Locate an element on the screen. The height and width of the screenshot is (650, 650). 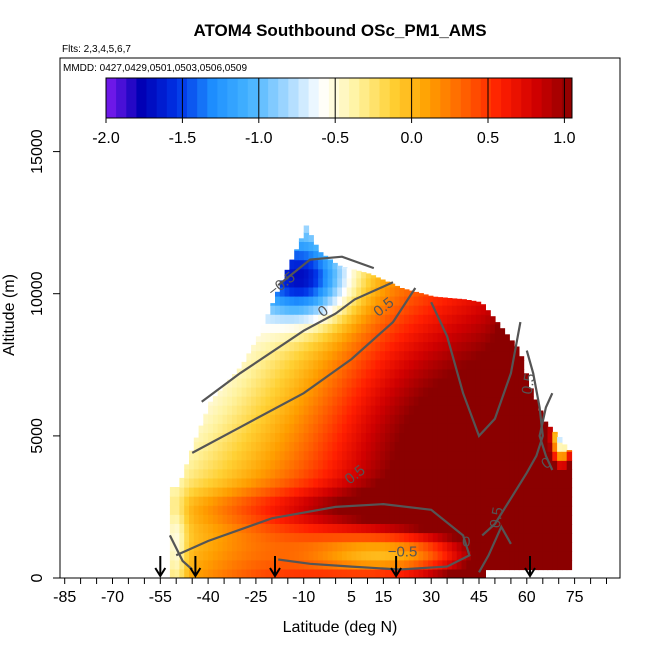
contour-line is located at coordinates (546, 431).